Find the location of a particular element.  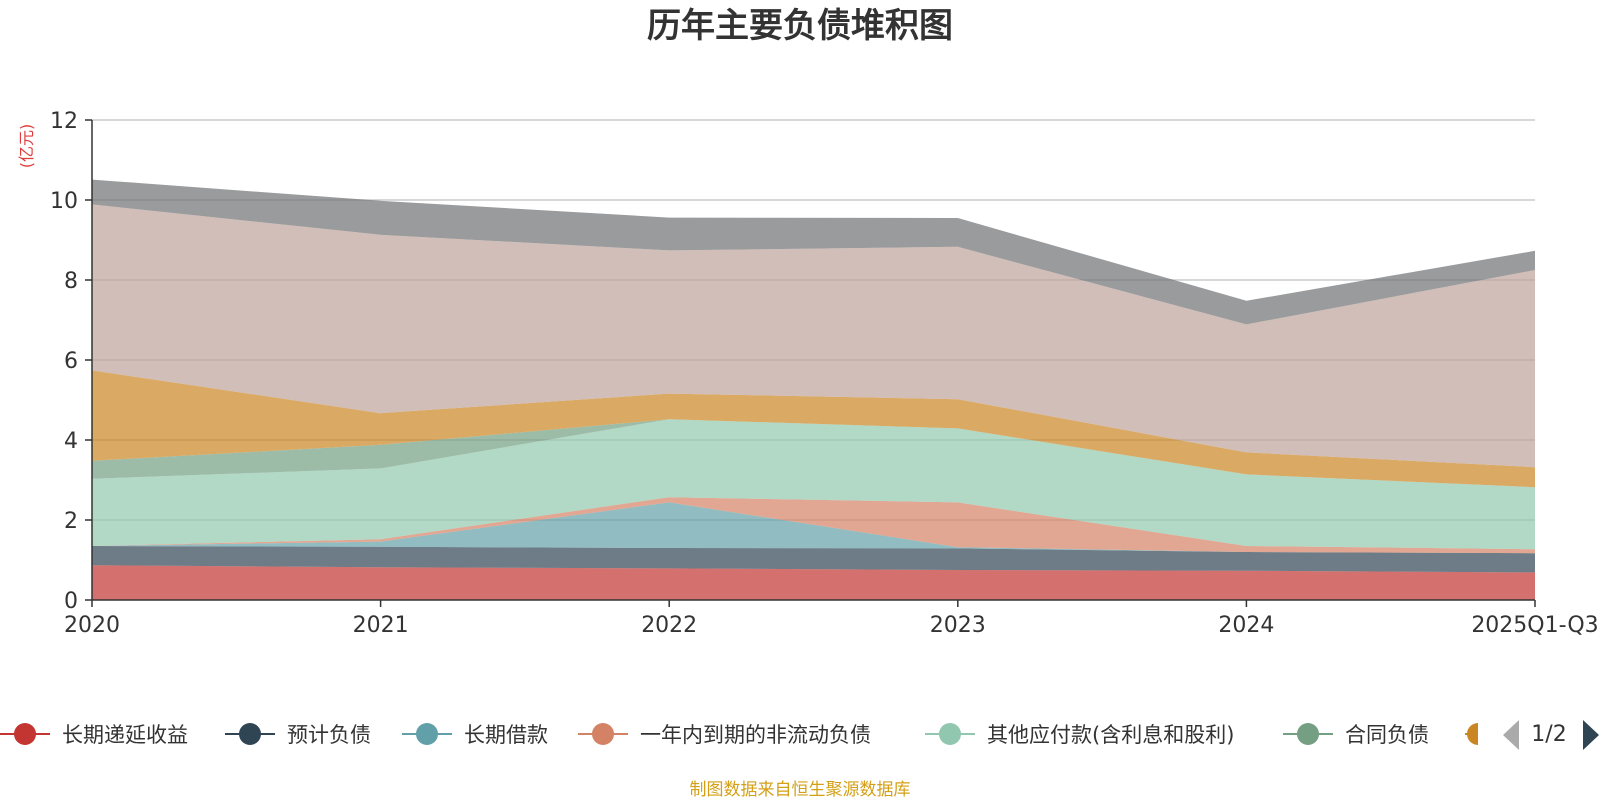

legend-item-label: 一年内到期的非流动负债 is located at coordinates (755, 735).